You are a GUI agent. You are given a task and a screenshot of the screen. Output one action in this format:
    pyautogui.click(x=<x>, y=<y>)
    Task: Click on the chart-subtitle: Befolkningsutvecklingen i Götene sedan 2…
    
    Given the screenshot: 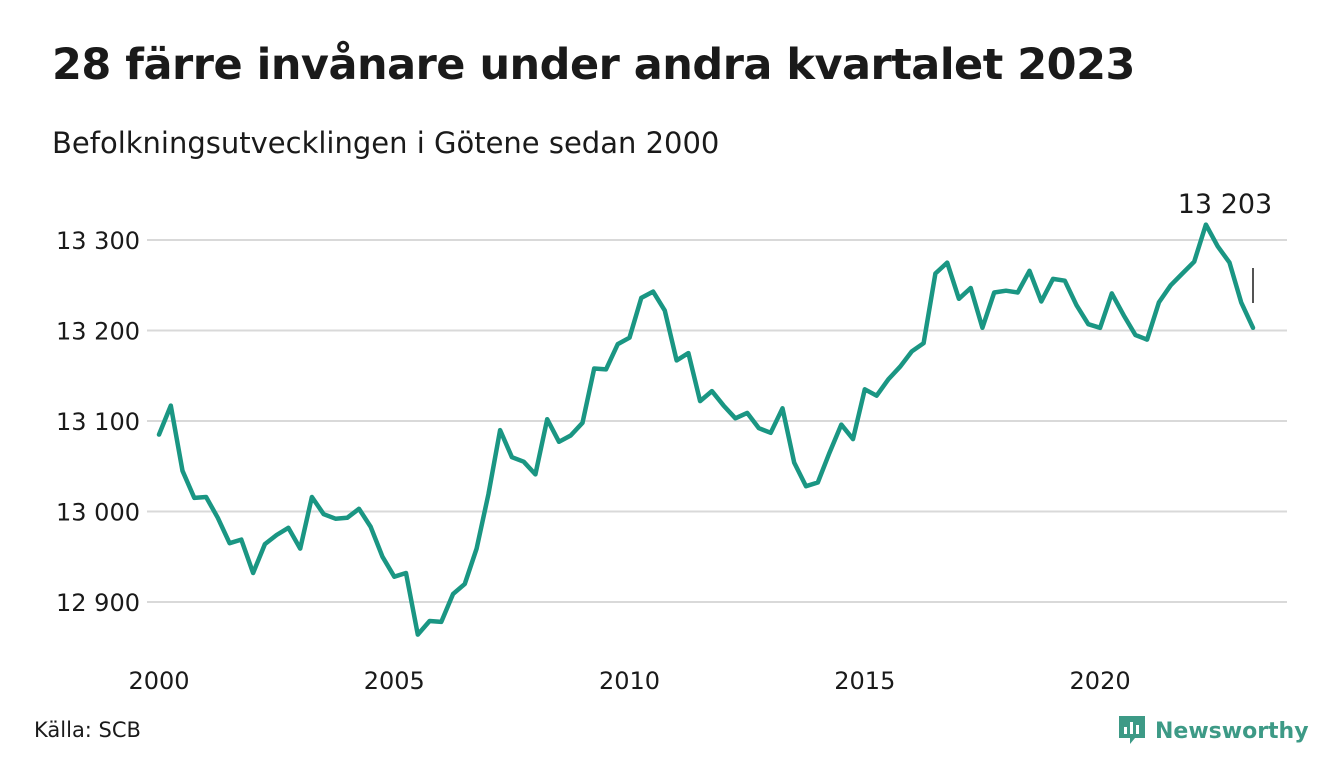 What is the action you would take?
    pyautogui.click(x=386, y=143)
    